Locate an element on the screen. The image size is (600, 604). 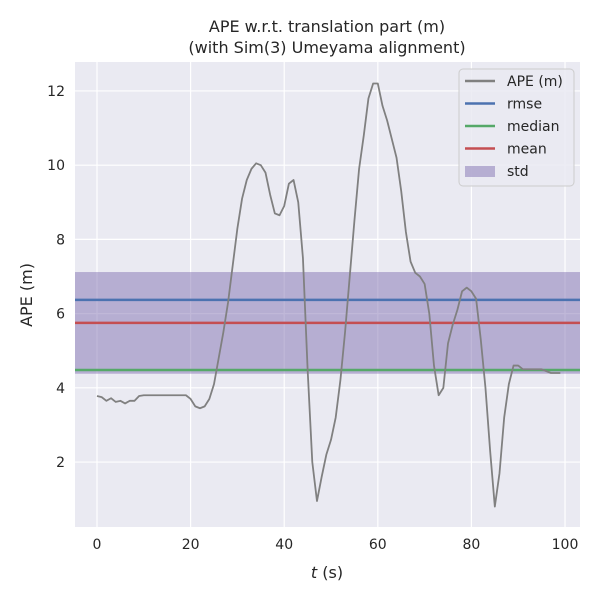
y-tick-label: 4 is located at coordinates (60, 389).